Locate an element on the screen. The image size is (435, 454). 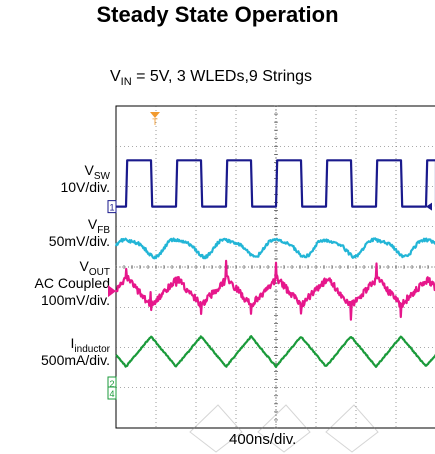
ch1-marker-label: 1 is located at coordinates (111, 208).